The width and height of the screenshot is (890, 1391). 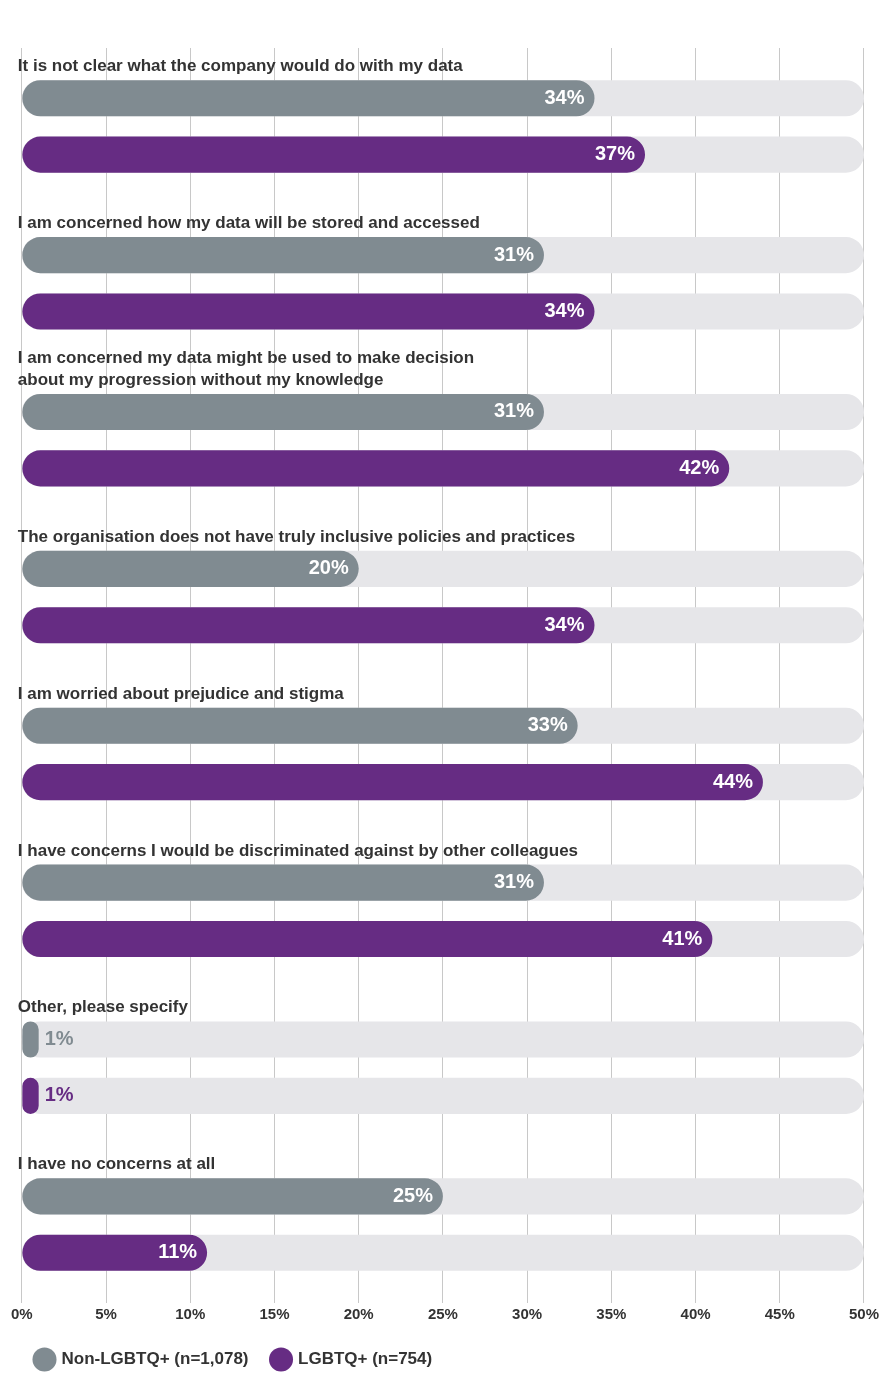 What do you see at coordinates (181, 693) in the screenshot?
I see `y-tick-label: I am worried about prejudice and stigma` at bounding box center [181, 693].